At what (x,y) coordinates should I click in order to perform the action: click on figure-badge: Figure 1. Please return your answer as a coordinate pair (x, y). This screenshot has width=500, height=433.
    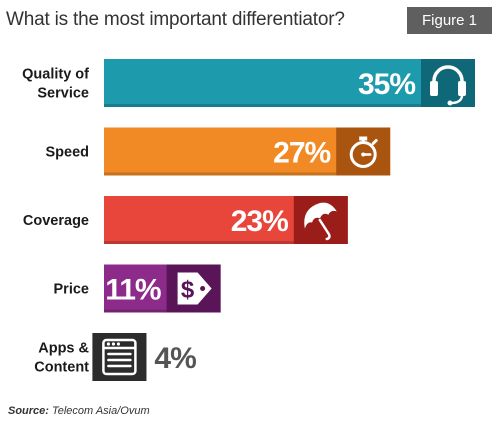
    Looking at the image, I should click on (449, 20).